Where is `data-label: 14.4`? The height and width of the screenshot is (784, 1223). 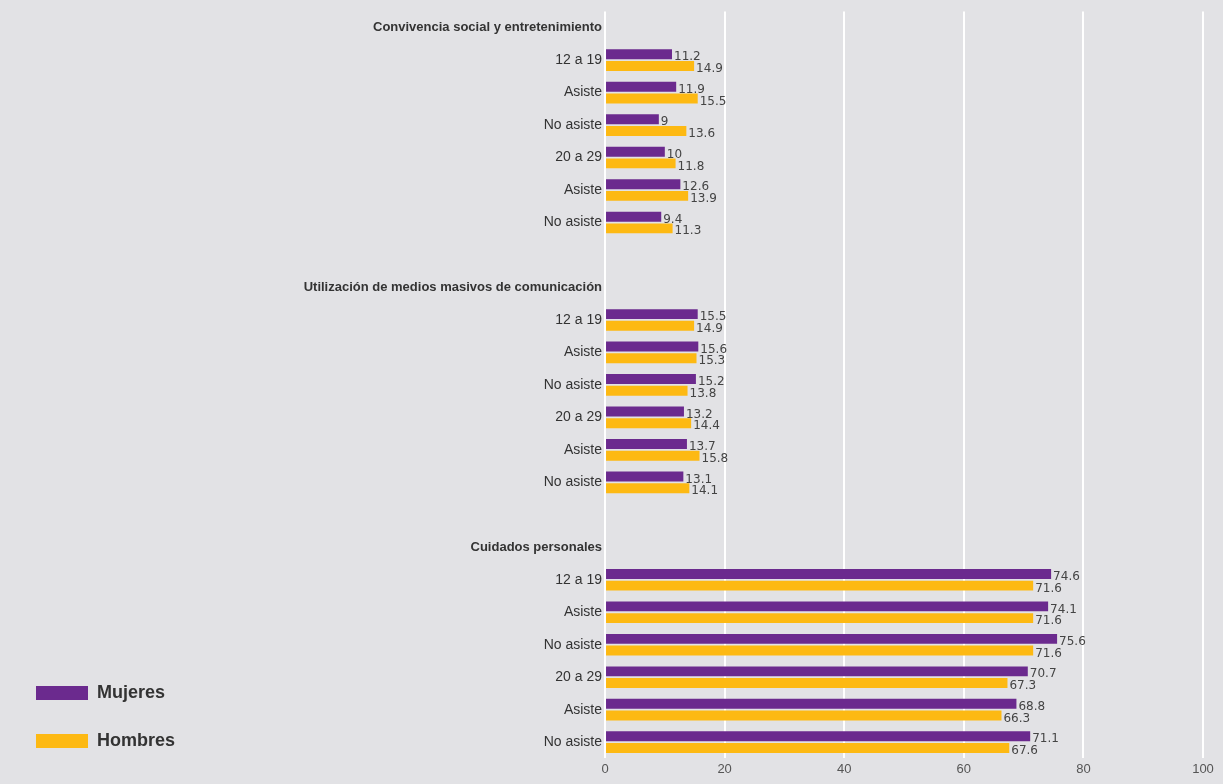
data-label: 14.4 is located at coordinates (706, 425).